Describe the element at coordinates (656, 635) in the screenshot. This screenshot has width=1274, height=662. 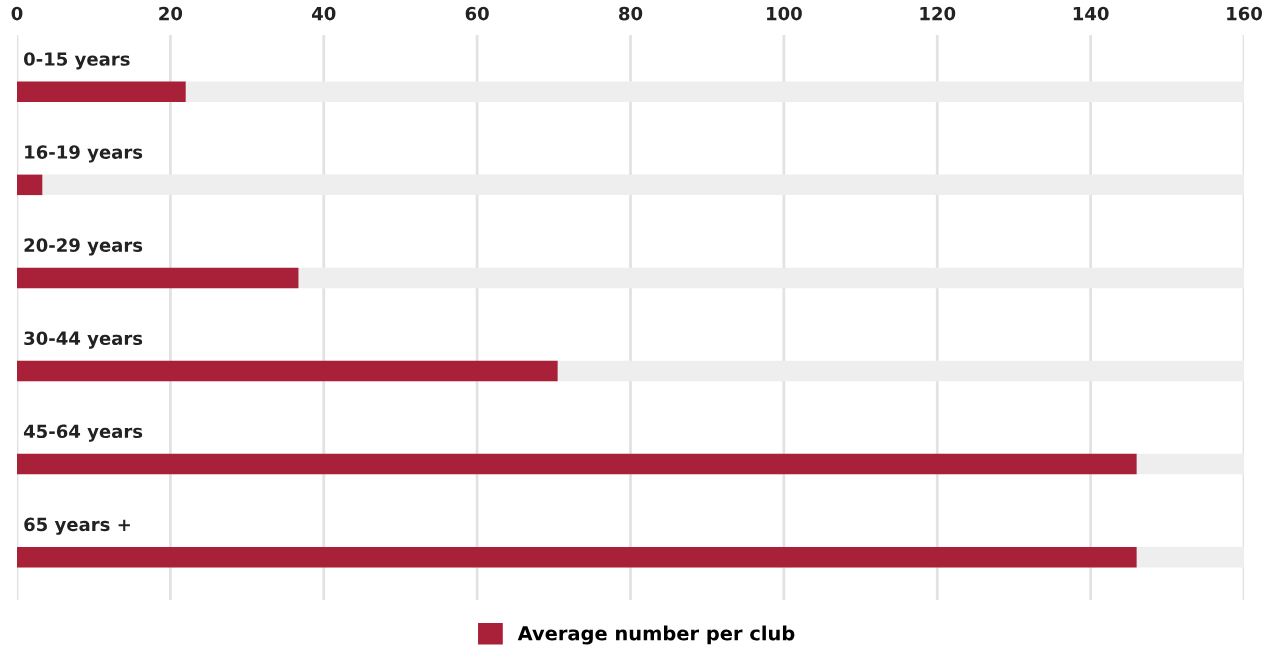
I see `legend-label: Average number per club` at that location.